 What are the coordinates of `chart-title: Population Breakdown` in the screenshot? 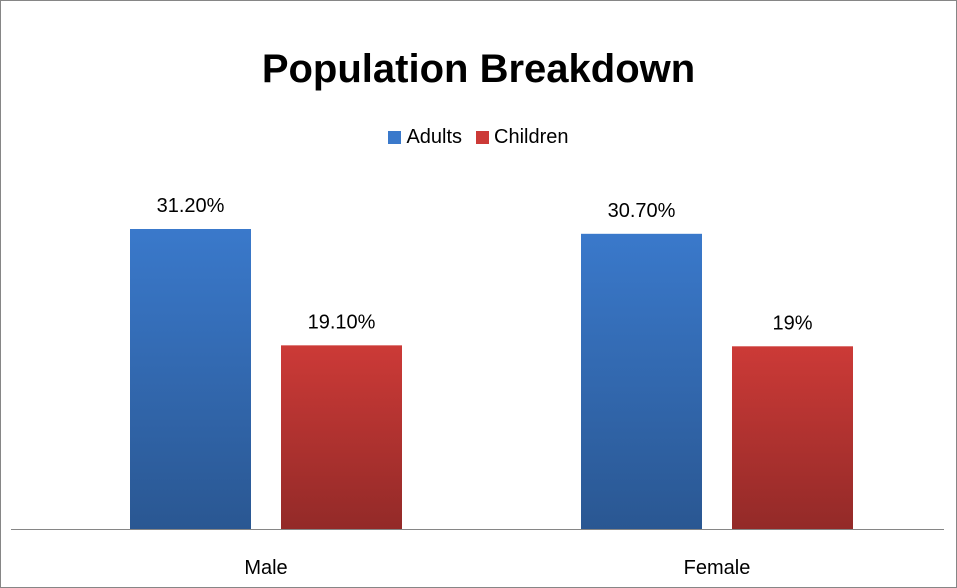 It's located at (478, 69).